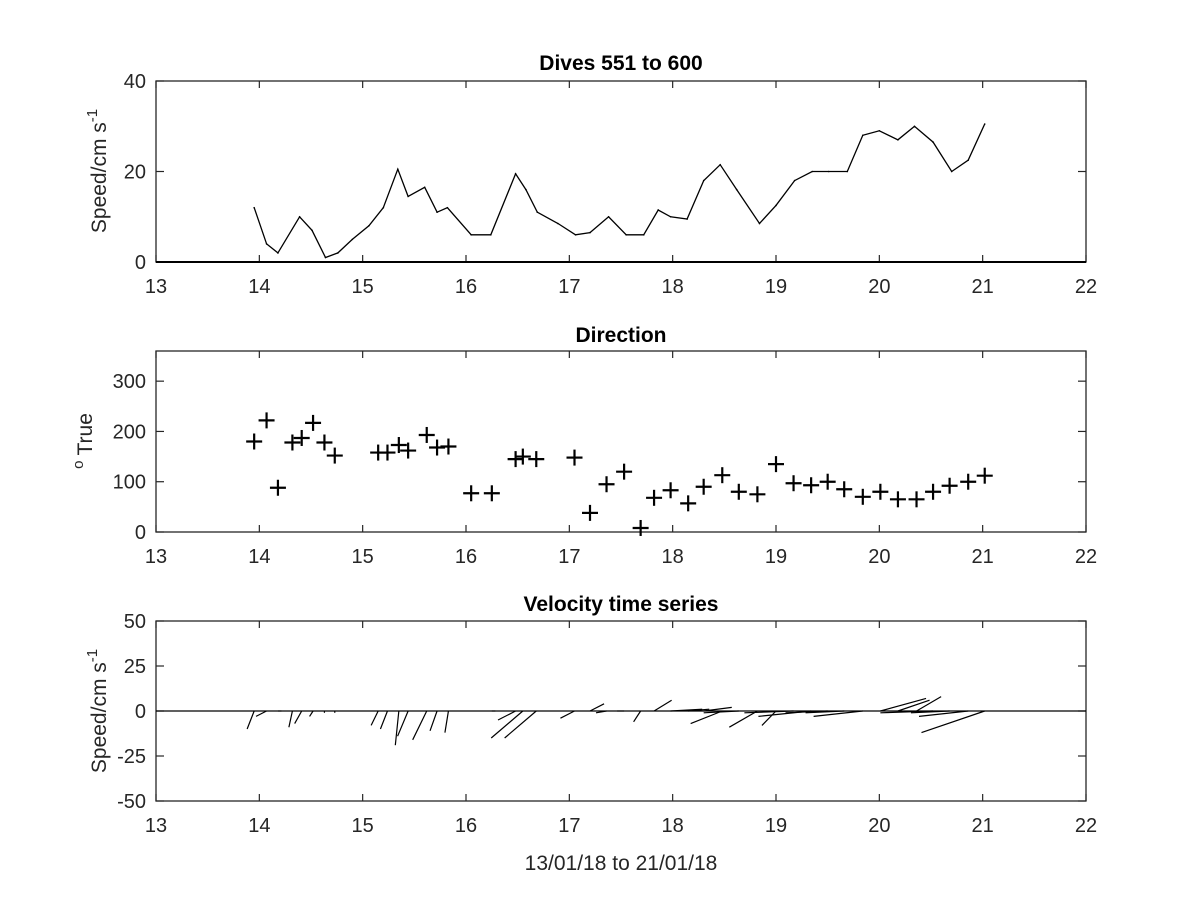 The height and width of the screenshot is (900, 1200). I want to click on direction-x-tick-label: 13, so click(156, 557).